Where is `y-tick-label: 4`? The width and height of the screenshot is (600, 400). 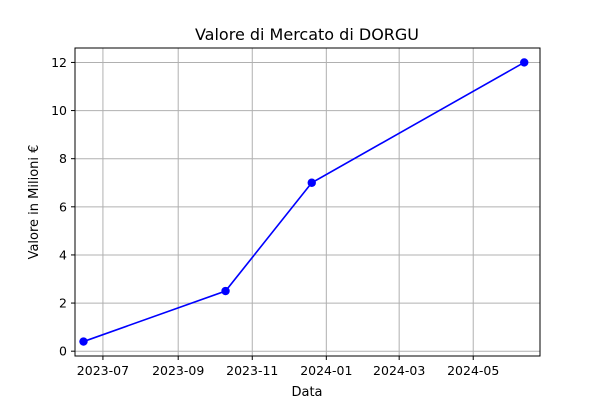 y-tick-label: 4 is located at coordinates (63, 254).